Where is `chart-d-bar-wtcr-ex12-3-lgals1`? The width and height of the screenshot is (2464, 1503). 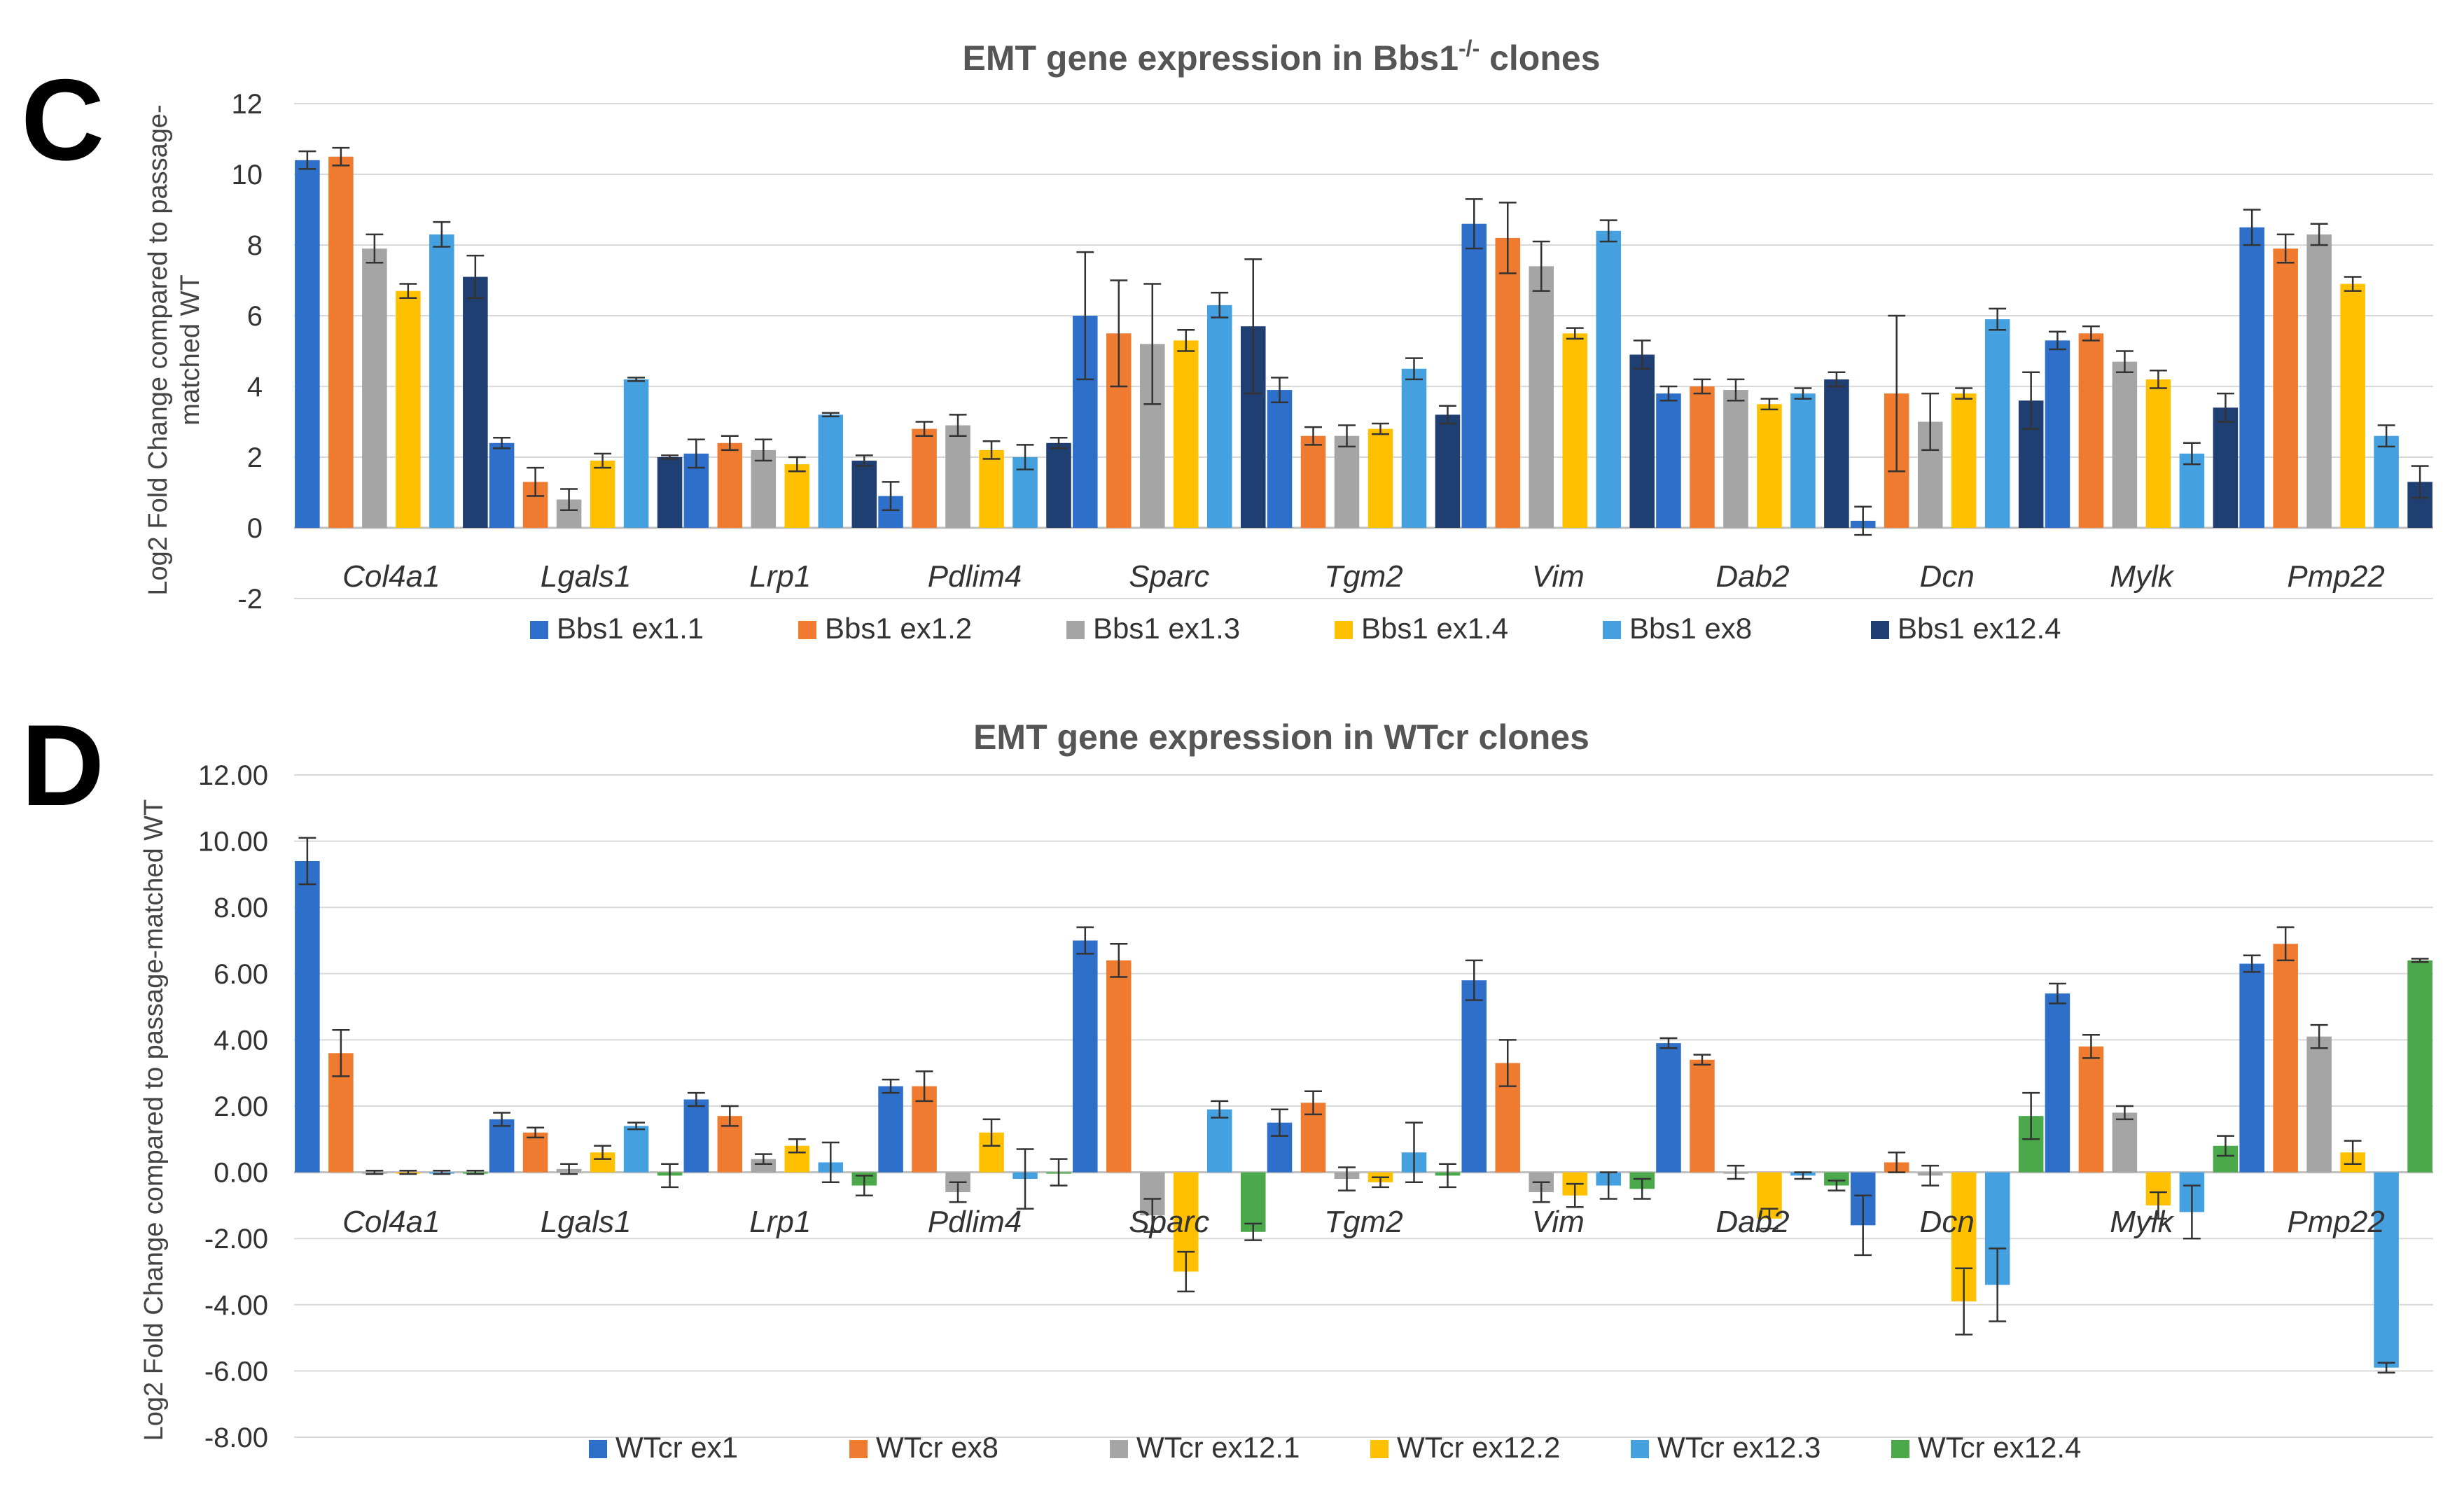
chart-d-bar-wtcr-ex12-3-lgals1 is located at coordinates (636, 1149).